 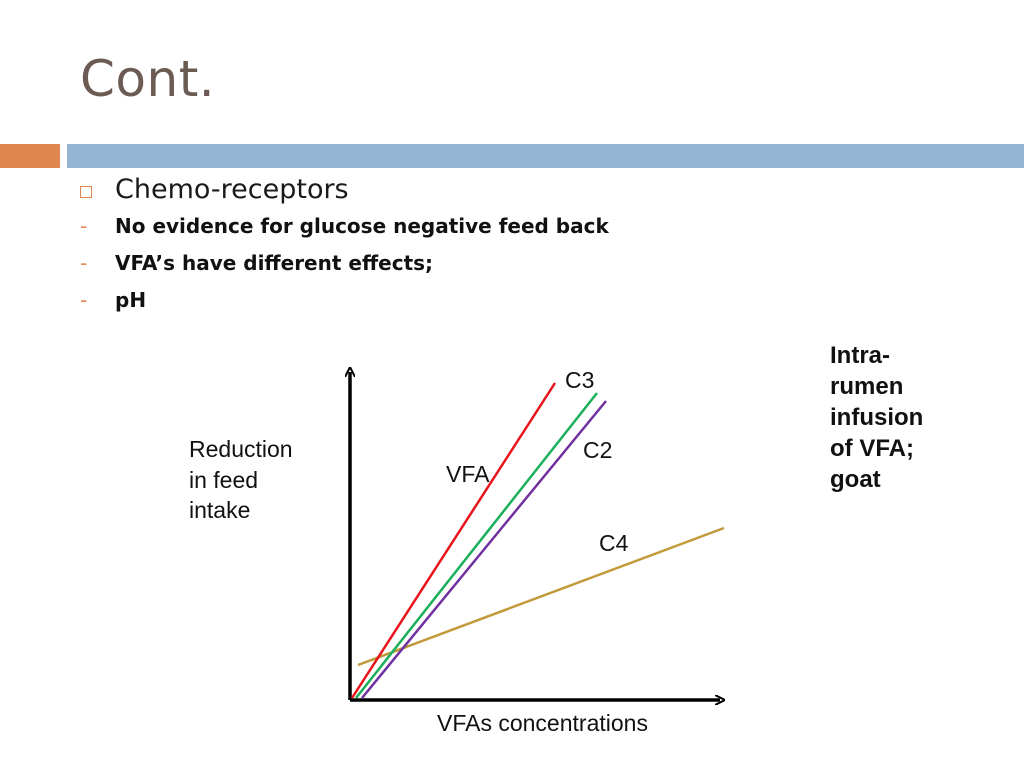 I want to click on x-axis-label: VFAs concentrations, so click(x=542, y=723).